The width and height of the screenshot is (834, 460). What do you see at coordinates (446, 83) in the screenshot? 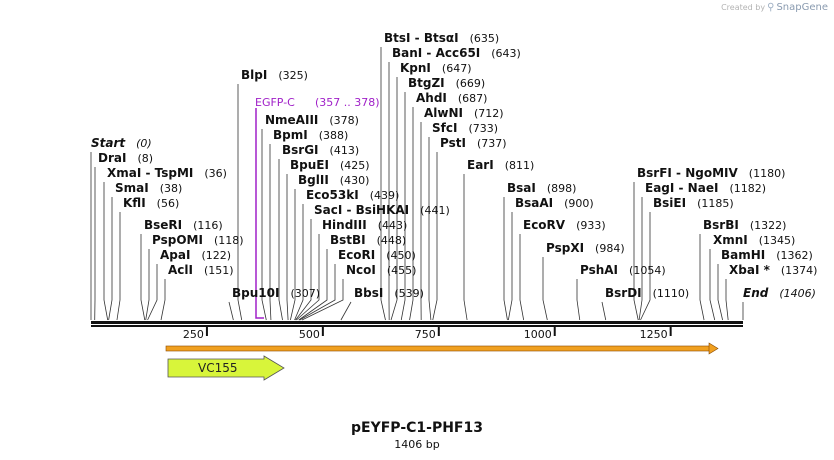
I see `enzyme-label: BtgZI (669)` at bounding box center [446, 83].